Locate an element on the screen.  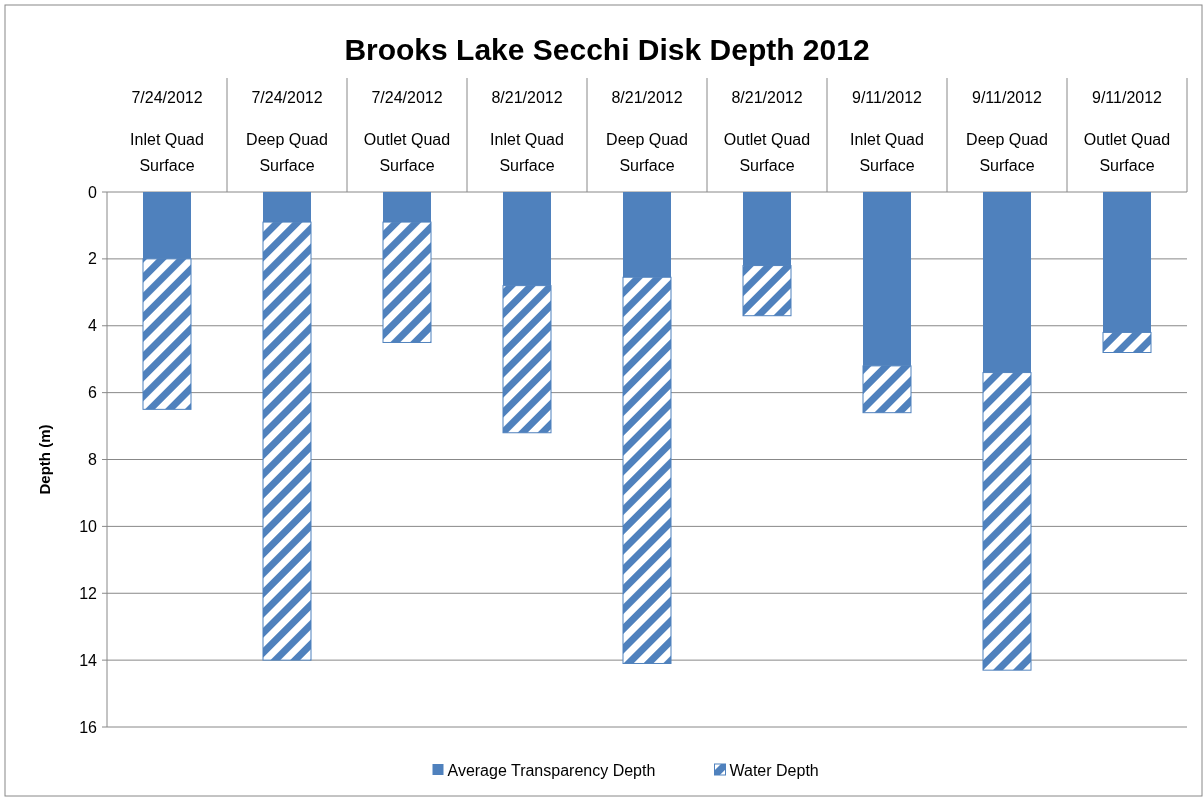
y-tick-label: 12 is located at coordinates (88, 593).